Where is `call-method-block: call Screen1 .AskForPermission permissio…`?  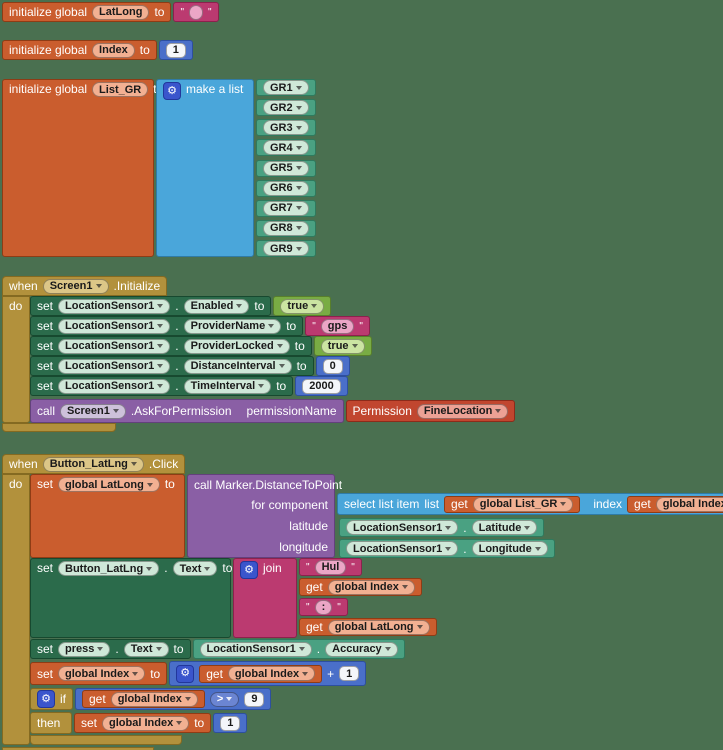
call-method-block: call Screen1 .AskForPermission permissio… is located at coordinates (187, 411).